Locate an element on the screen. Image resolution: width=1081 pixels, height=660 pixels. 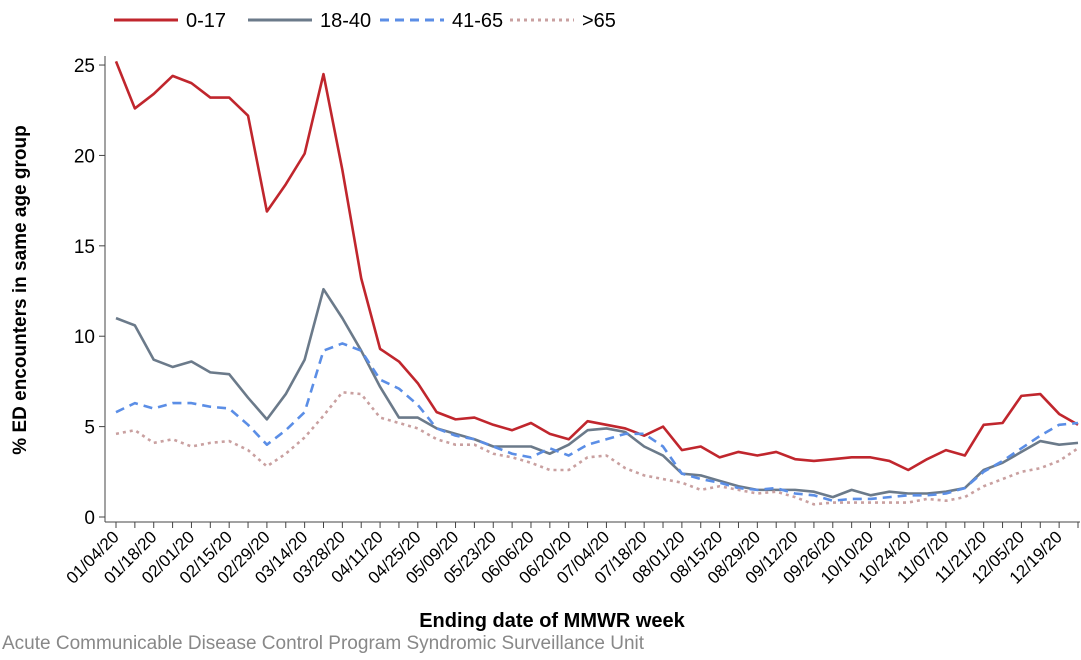
legend-label: 18-40 is located at coordinates (345, 21).